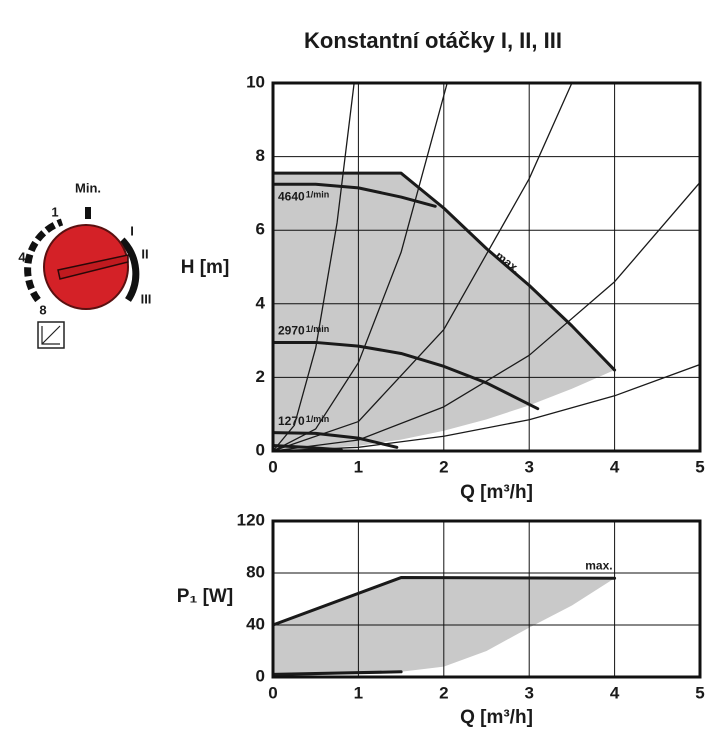  What do you see at coordinates (260, 155) in the screenshot?
I see `y-tick-label: 8` at bounding box center [260, 155].